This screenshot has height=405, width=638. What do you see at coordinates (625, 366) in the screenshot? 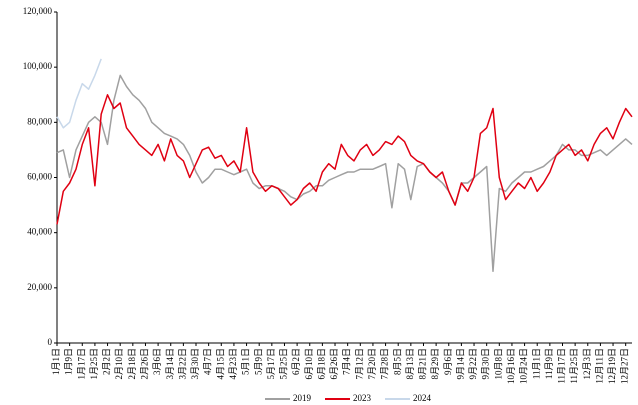
I see `x-tick-label: 12月27日` at bounding box center [625, 366].